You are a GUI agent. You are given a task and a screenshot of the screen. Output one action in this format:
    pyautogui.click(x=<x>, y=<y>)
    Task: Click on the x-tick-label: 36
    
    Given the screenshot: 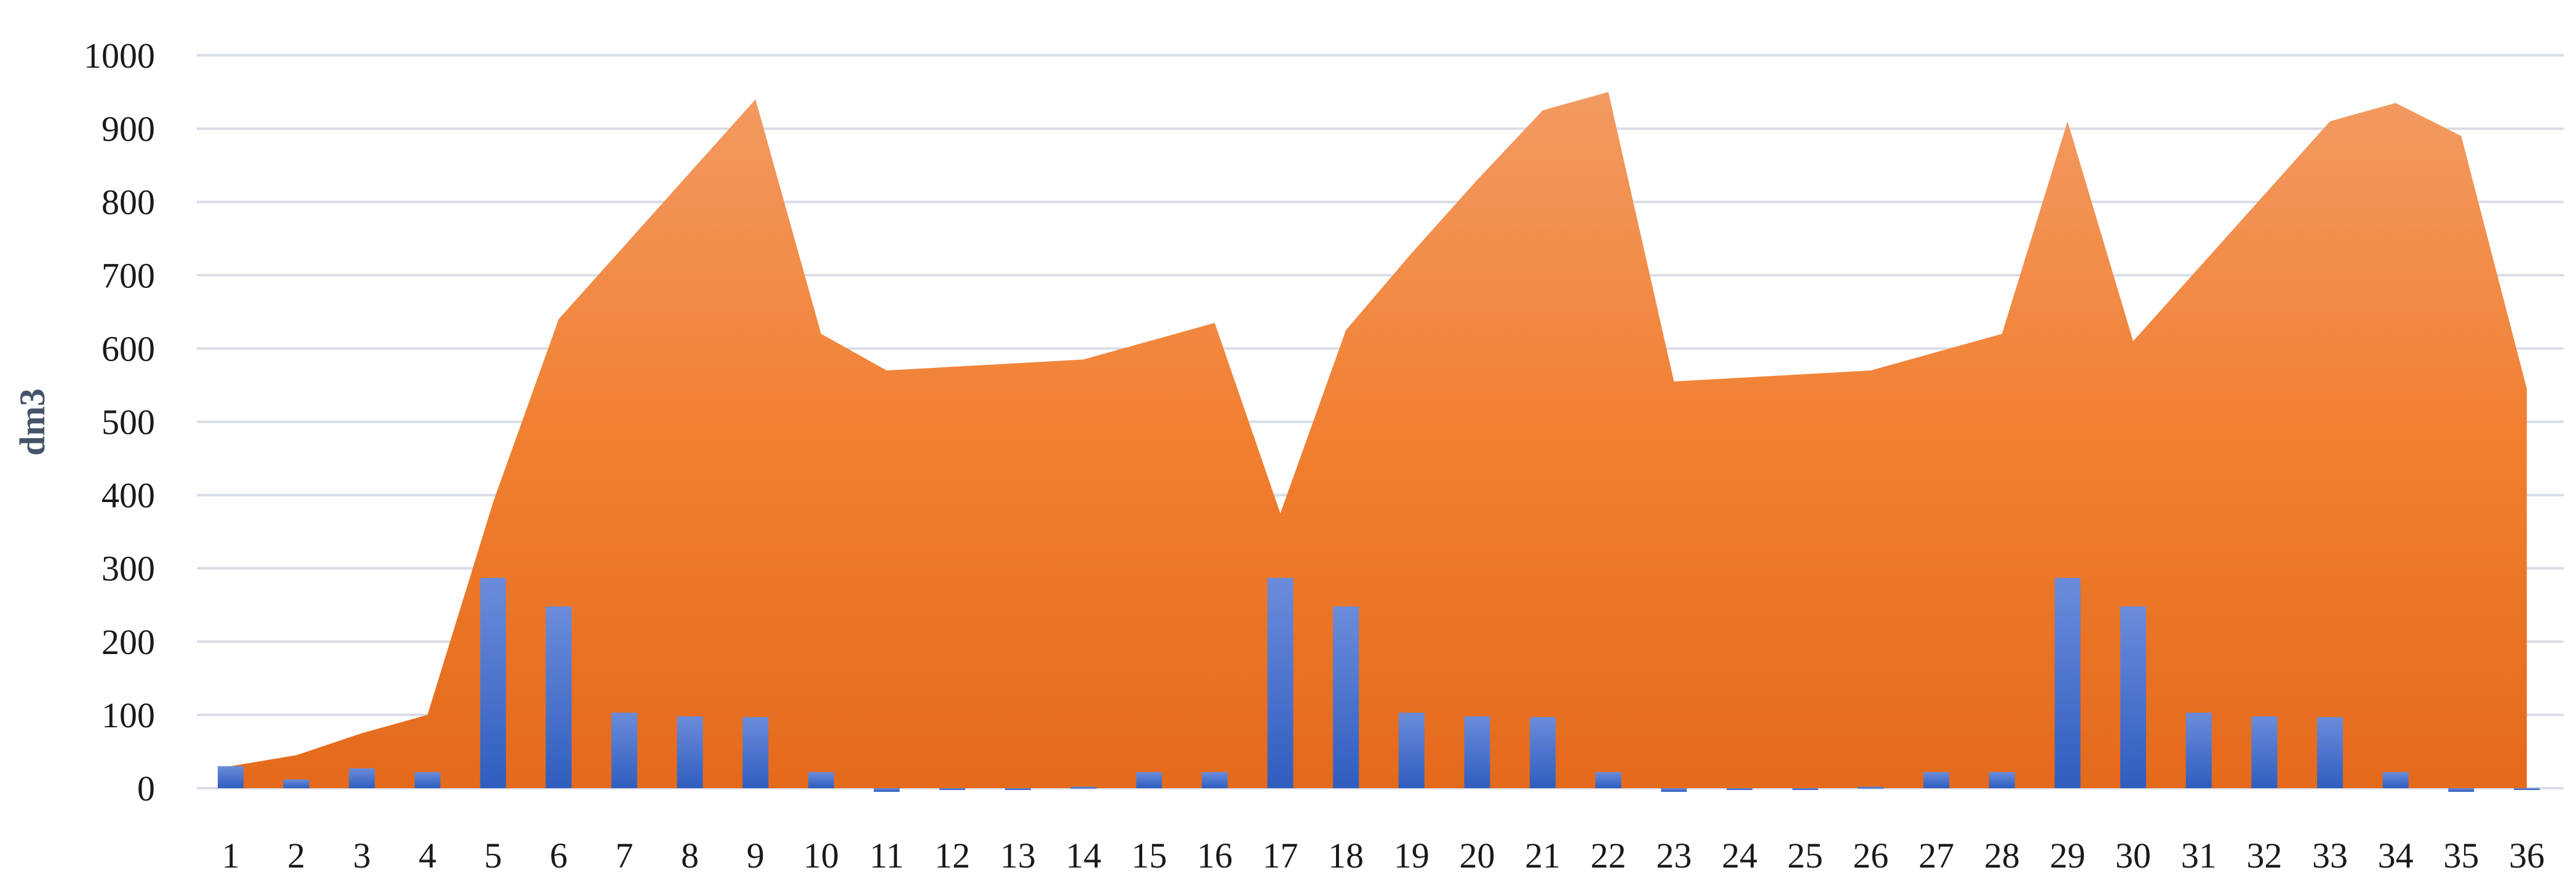 What is the action you would take?
    pyautogui.click(x=2527, y=856)
    